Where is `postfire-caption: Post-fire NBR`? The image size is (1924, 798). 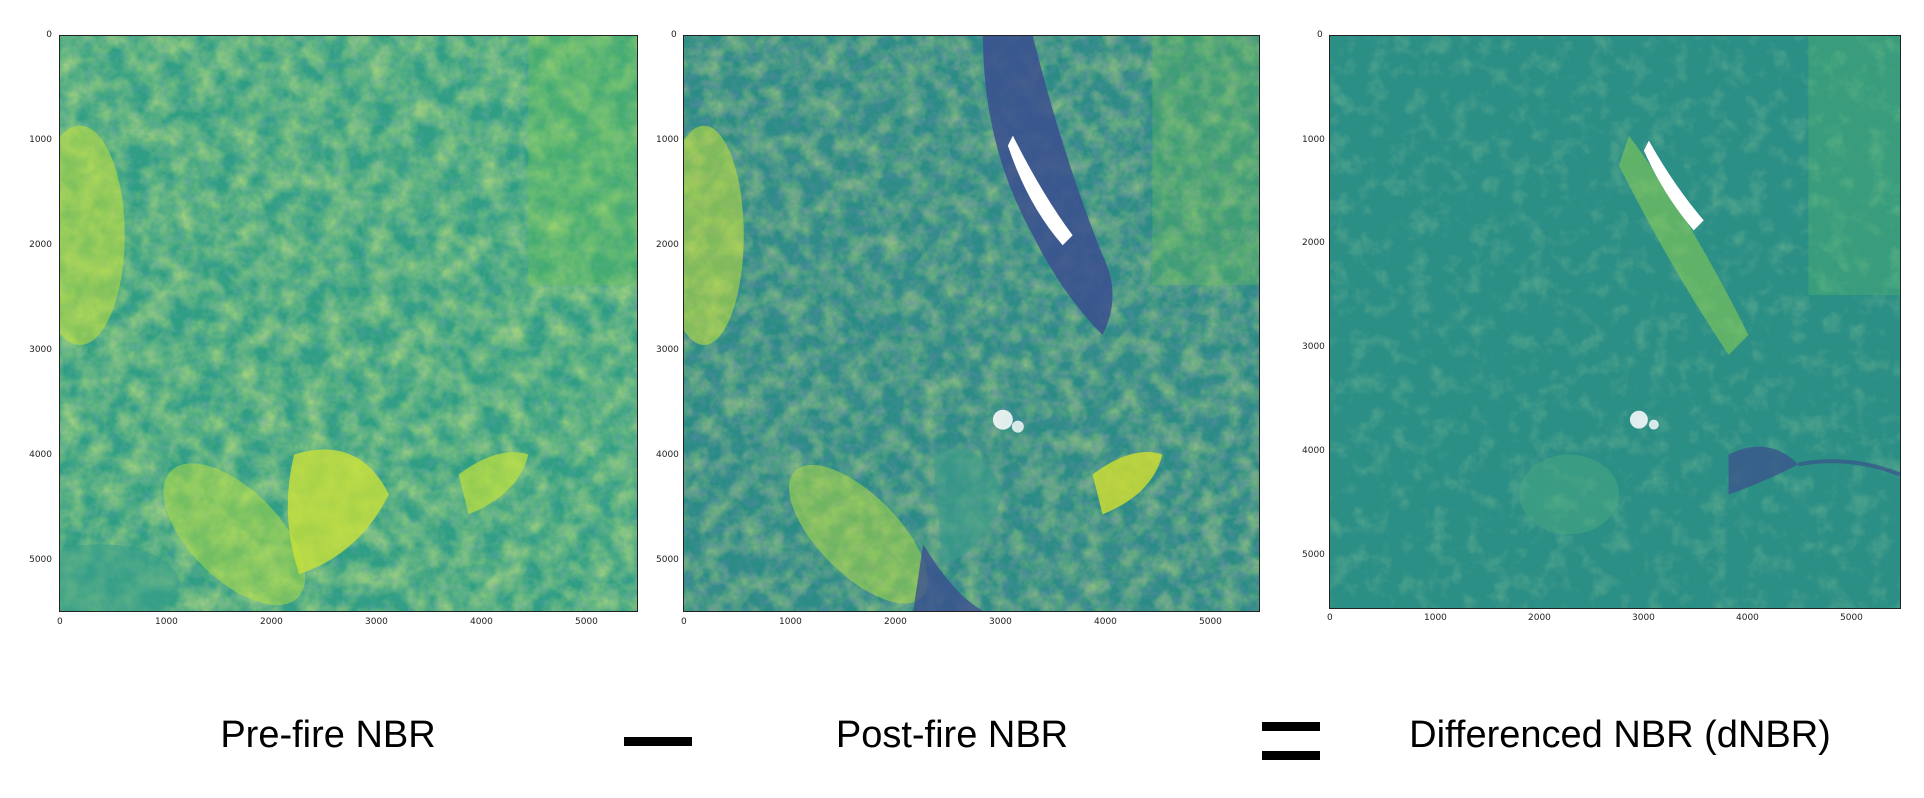 postfire-caption: Post-fire NBR is located at coordinates (952, 735).